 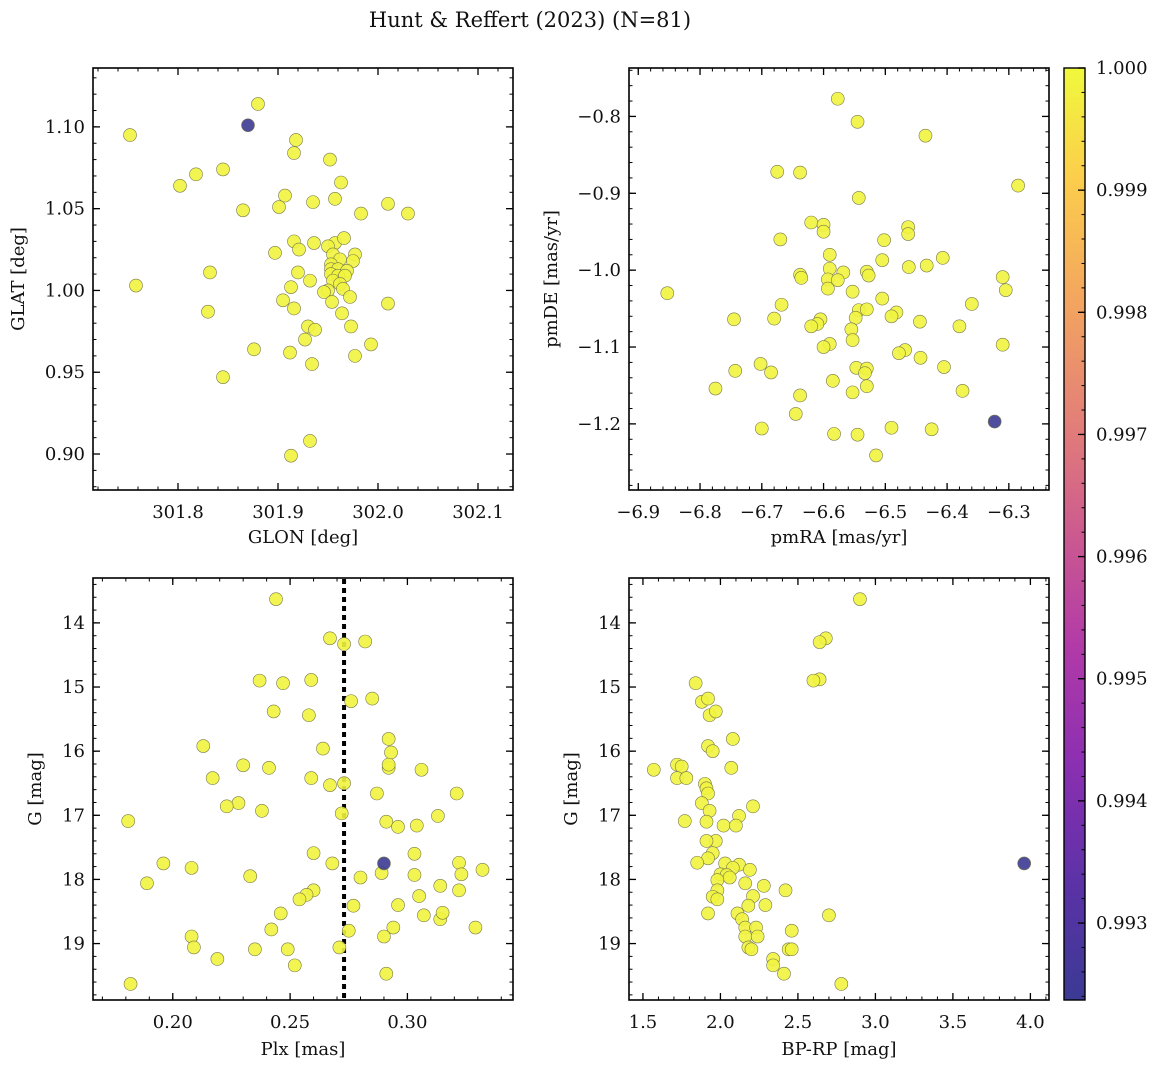 What do you see at coordinates (303, 537) in the screenshot?
I see `x-axis-label: GLON [deg]` at bounding box center [303, 537].